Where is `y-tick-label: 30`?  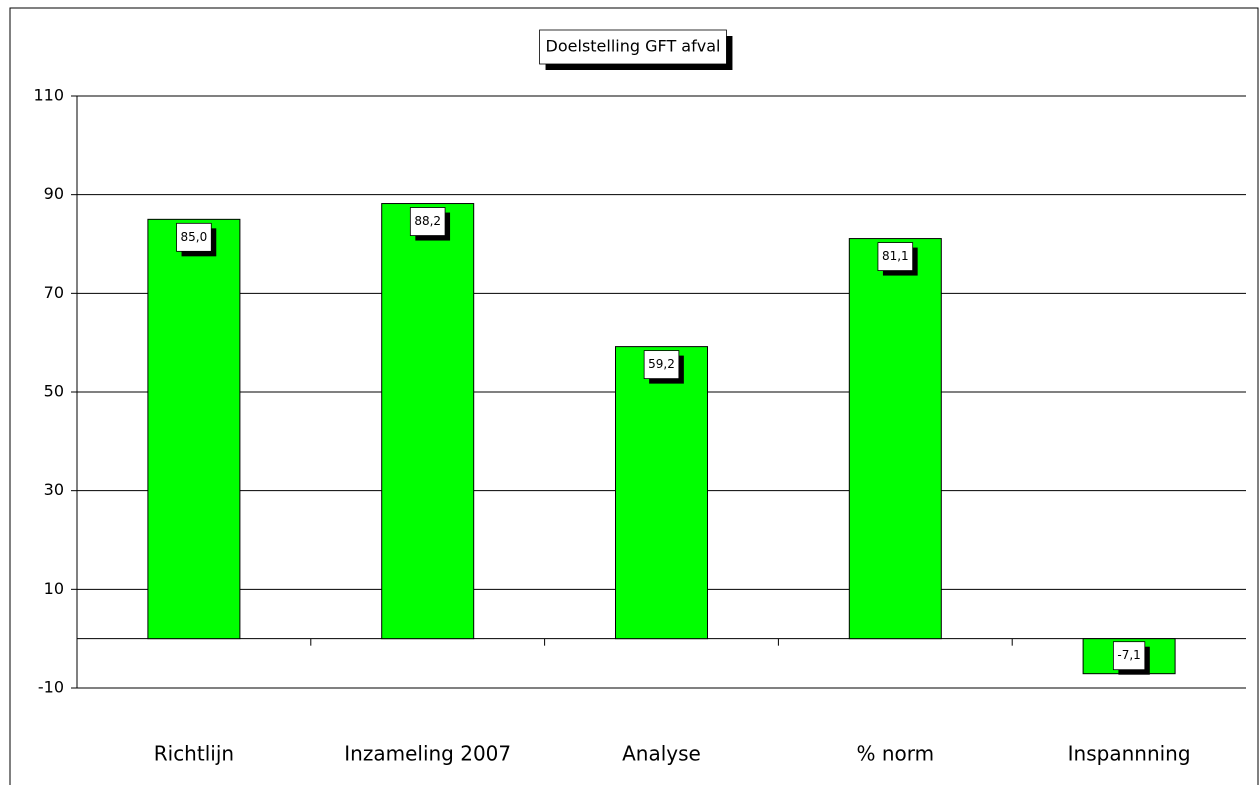 y-tick-label: 30 is located at coordinates (54, 489).